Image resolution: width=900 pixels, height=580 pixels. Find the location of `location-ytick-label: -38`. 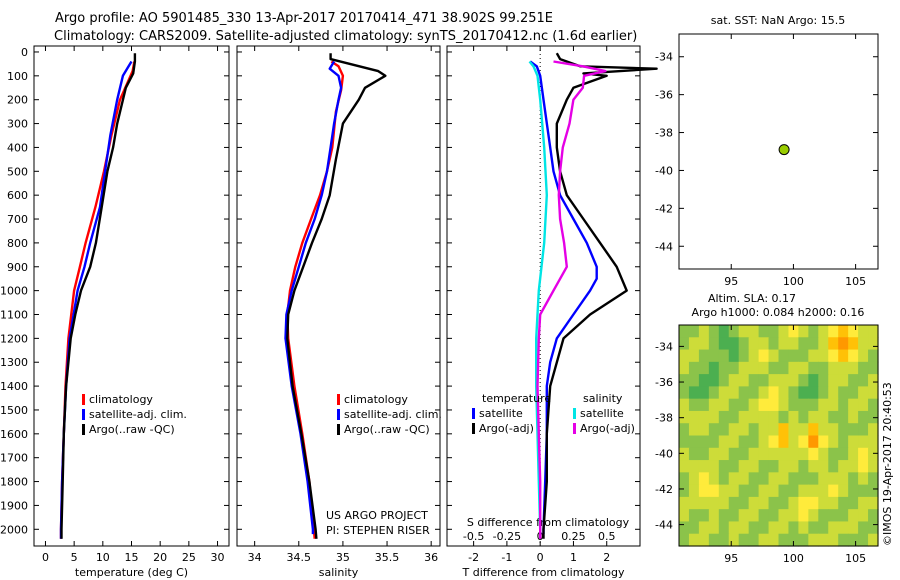

location-ytick-label: -38 is located at coordinates (664, 133).